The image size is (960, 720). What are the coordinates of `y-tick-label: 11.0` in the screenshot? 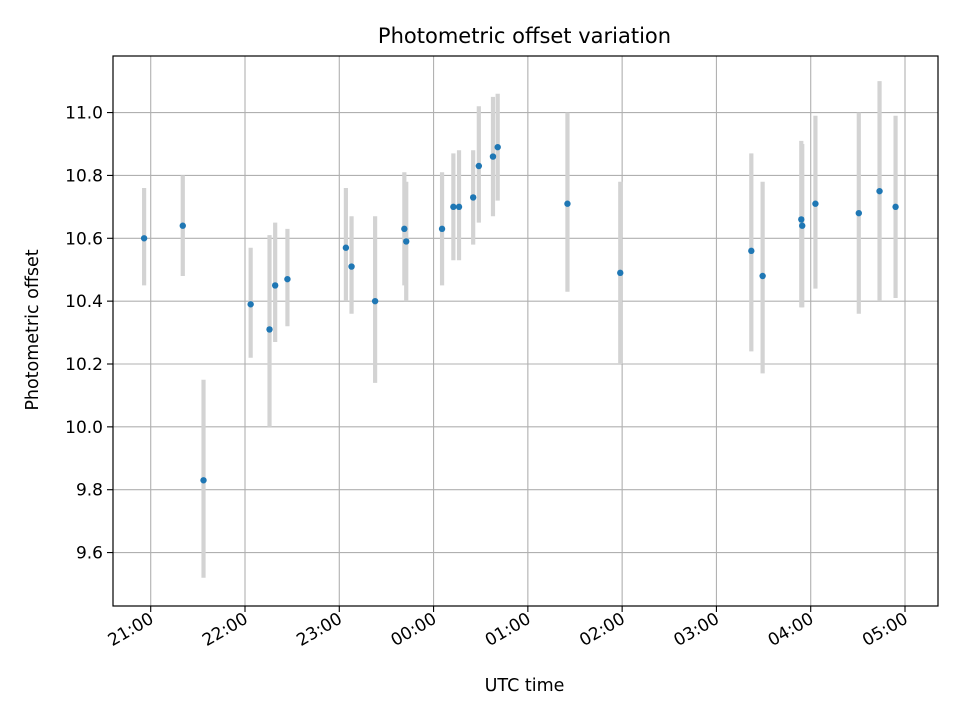 It's located at (84, 114).